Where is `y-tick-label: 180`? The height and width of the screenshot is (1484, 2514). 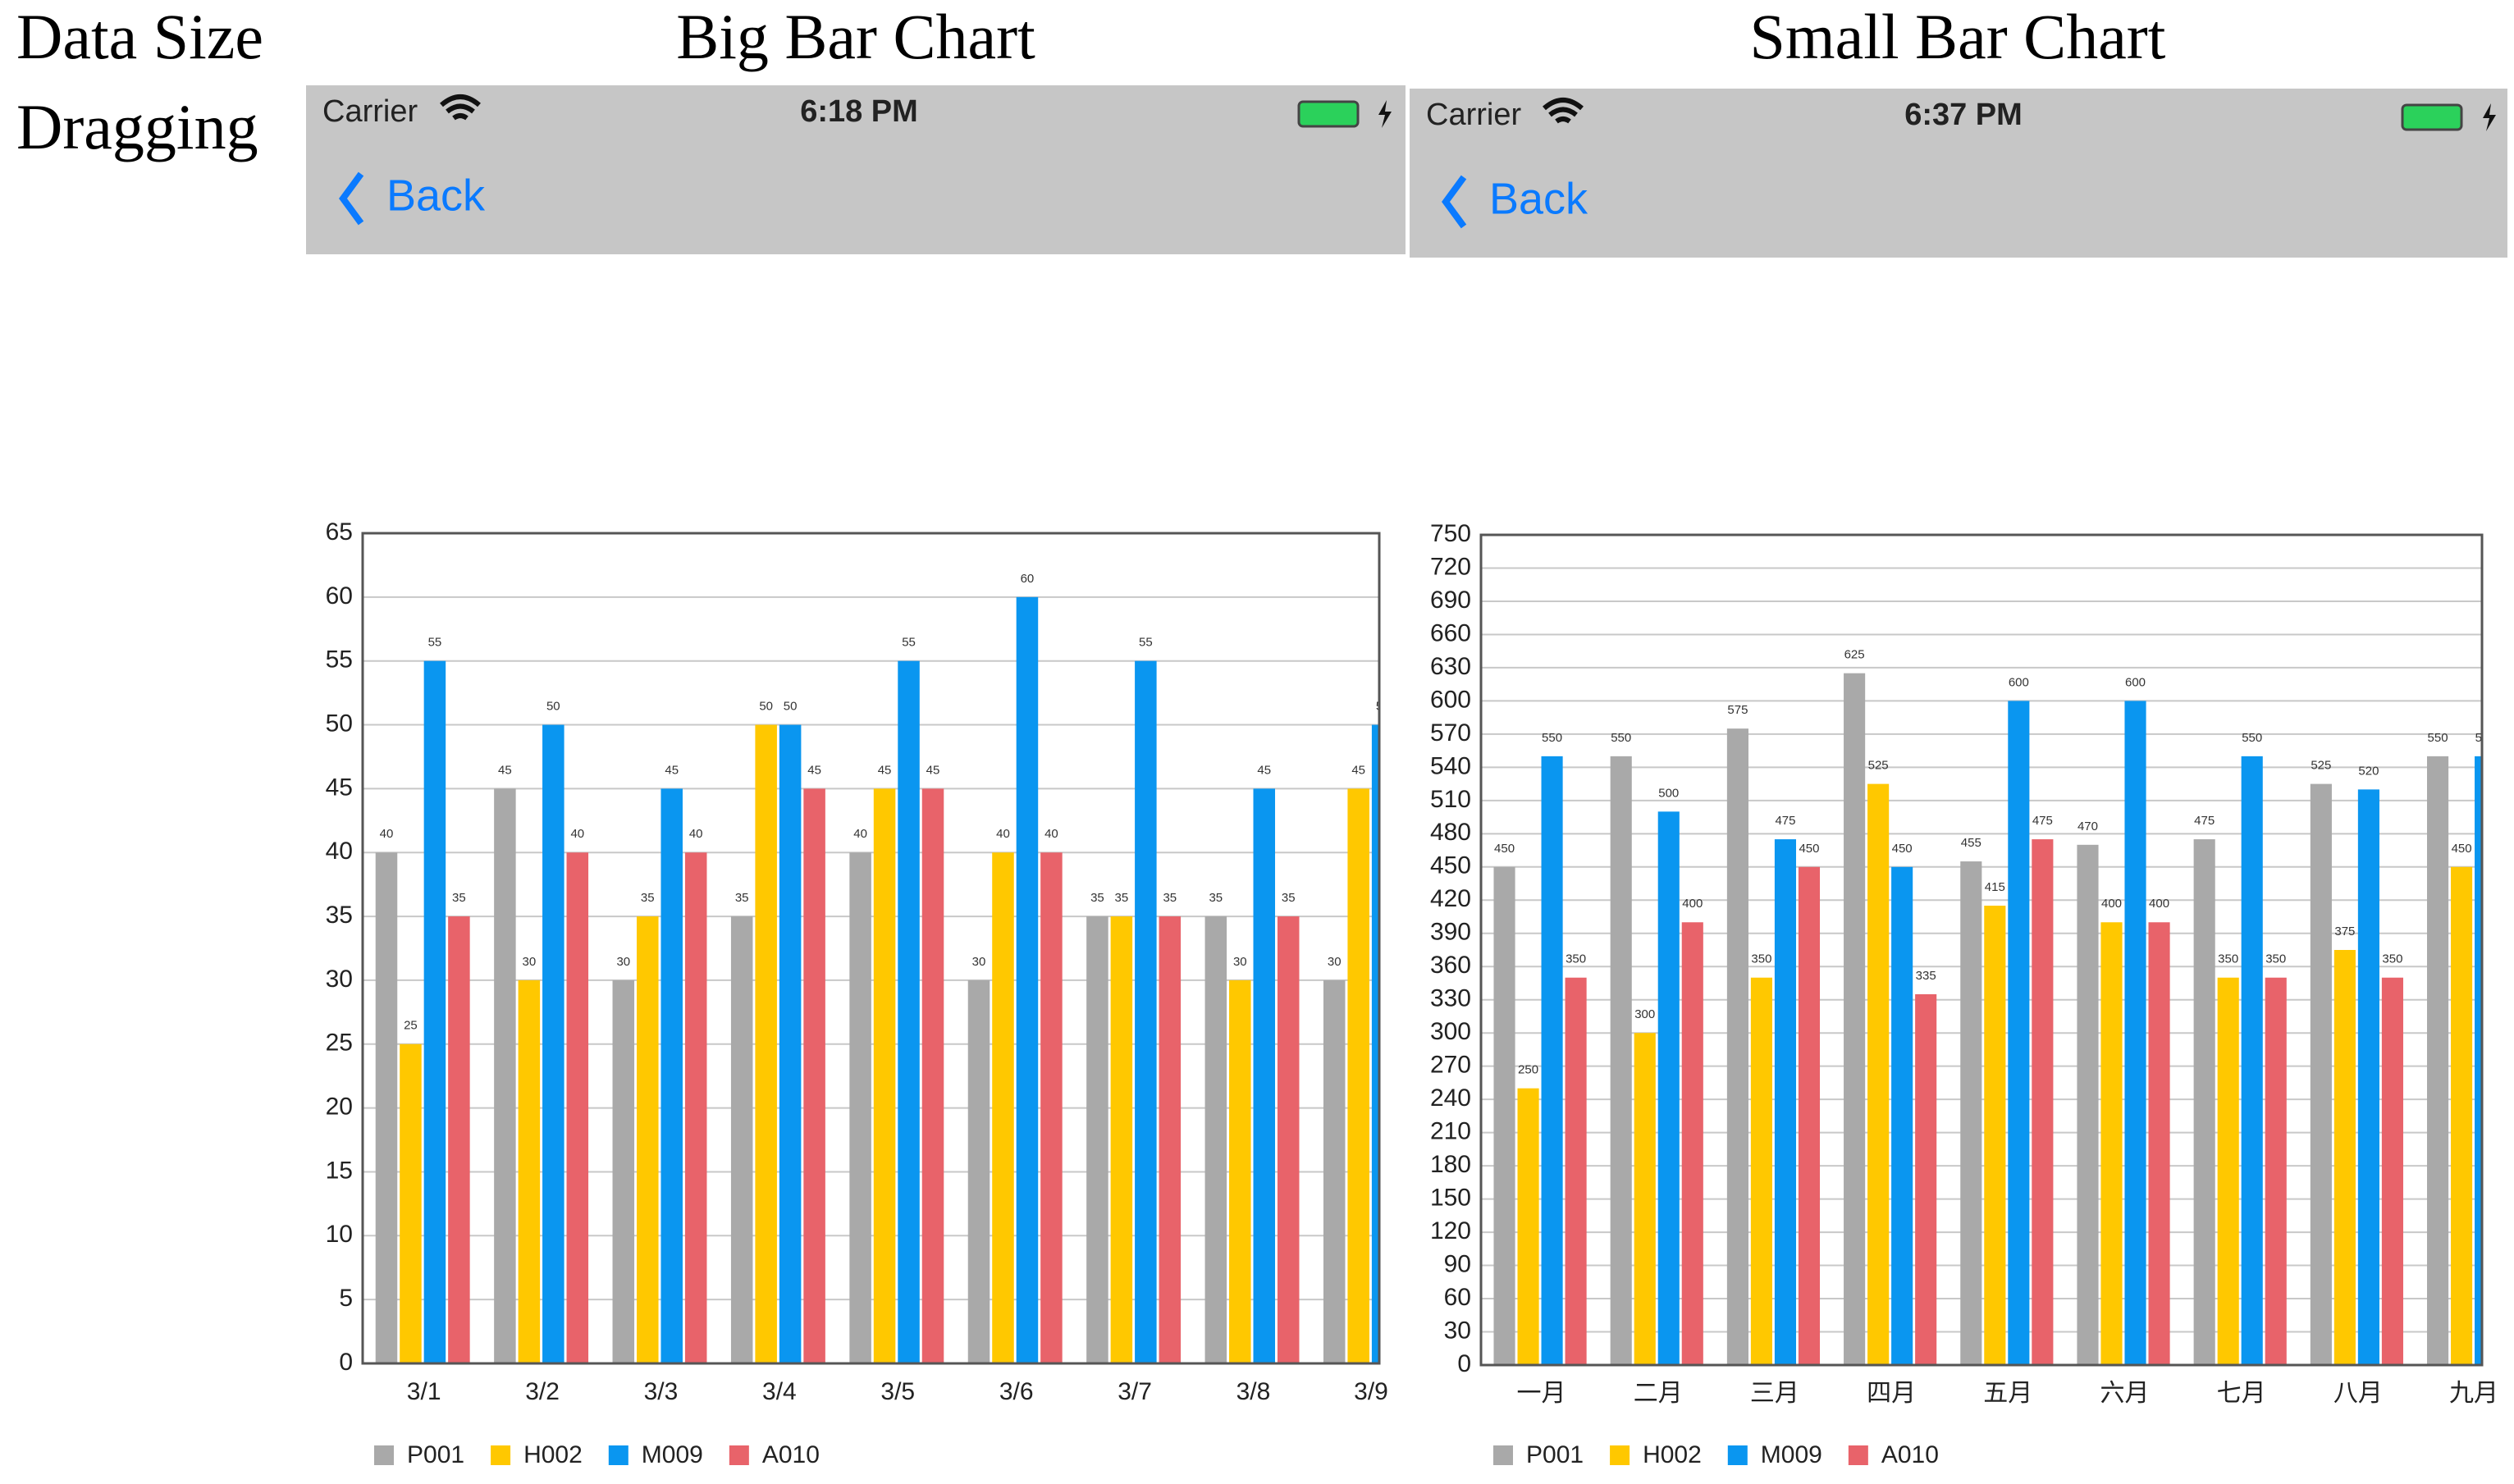
y-tick-label: 180 is located at coordinates (1450, 1164).